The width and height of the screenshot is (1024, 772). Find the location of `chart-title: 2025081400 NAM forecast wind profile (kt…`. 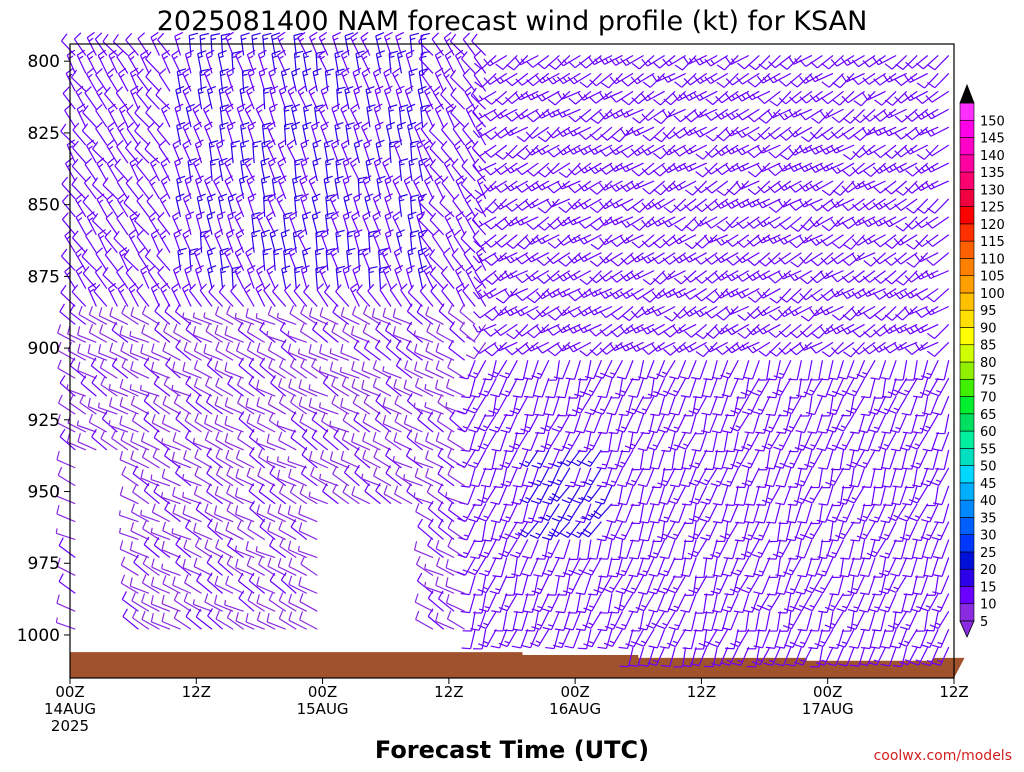

chart-title: 2025081400 NAM forecast wind profile (kt… is located at coordinates (512, 21).